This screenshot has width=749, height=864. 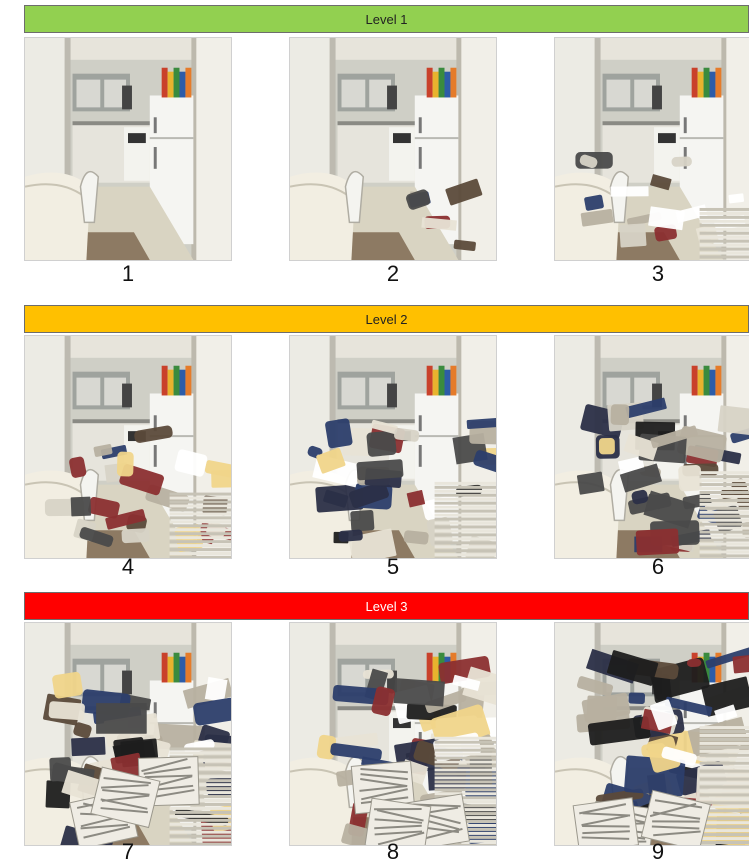 I want to click on level-2-banner: Level 2, so click(x=386, y=319).